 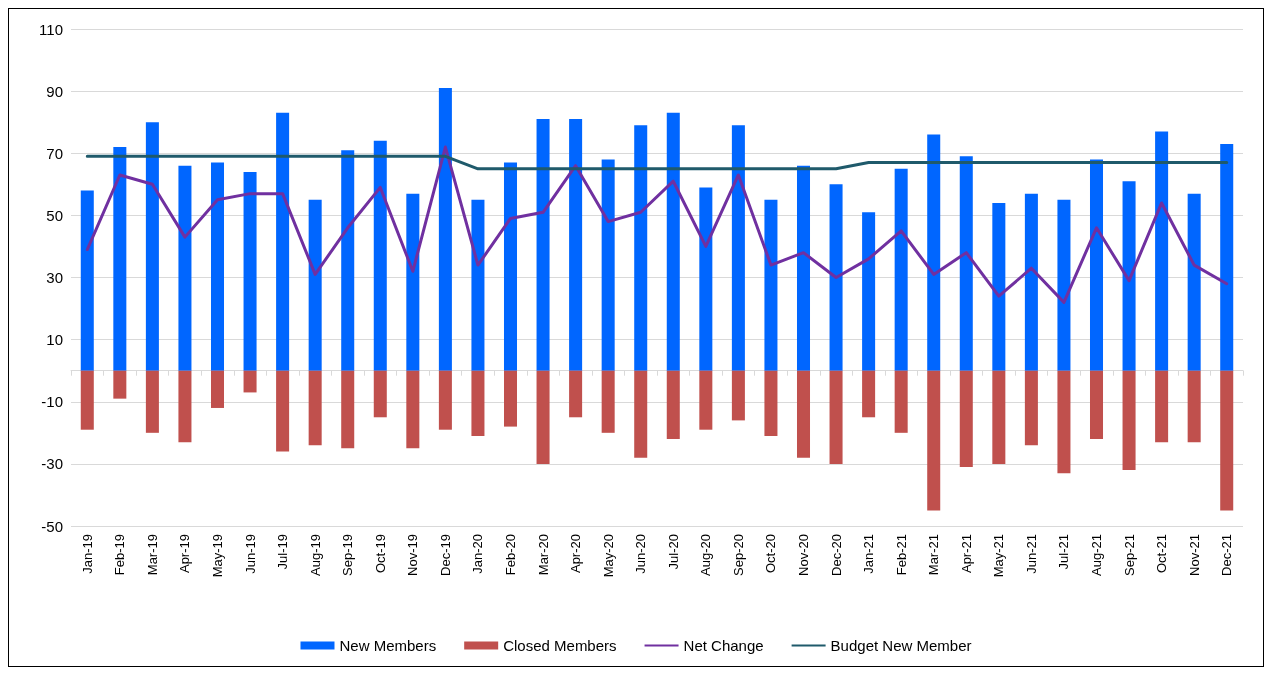 What do you see at coordinates (185, 554) in the screenshot?
I see `x-tick-label: Apr-19` at bounding box center [185, 554].